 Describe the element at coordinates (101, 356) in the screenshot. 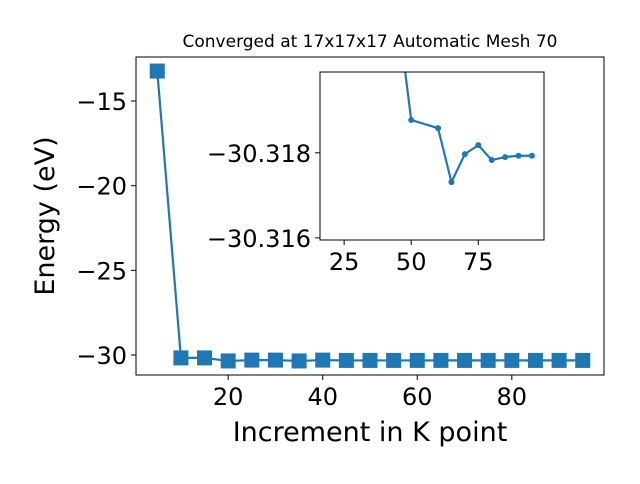

I see `y-tick-label: −30` at that location.